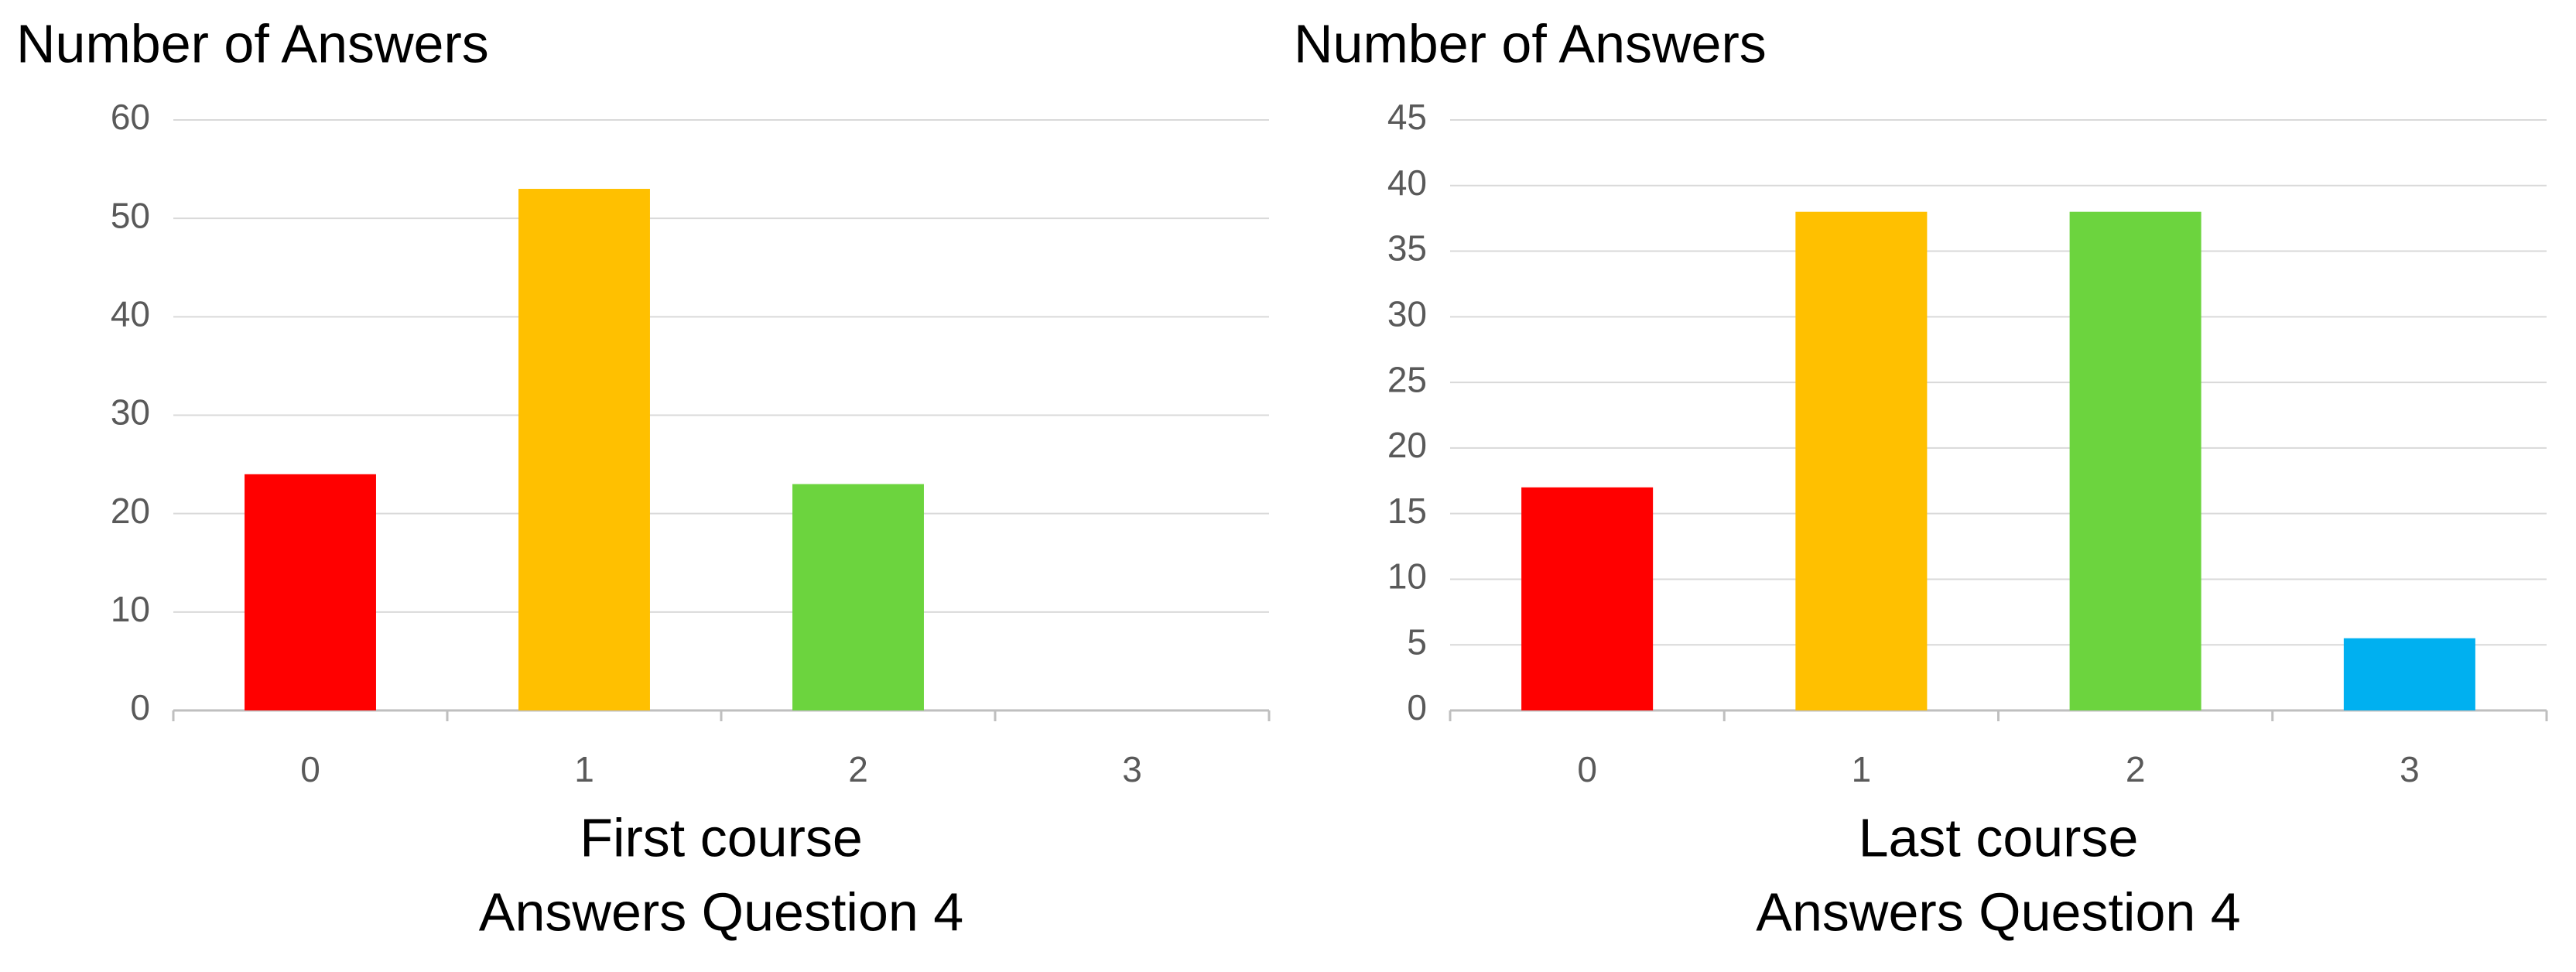 The height and width of the screenshot is (972, 2576). Describe the element at coordinates (130, 215) in the screenshot. I see `y-tick-label: 50` at that location.